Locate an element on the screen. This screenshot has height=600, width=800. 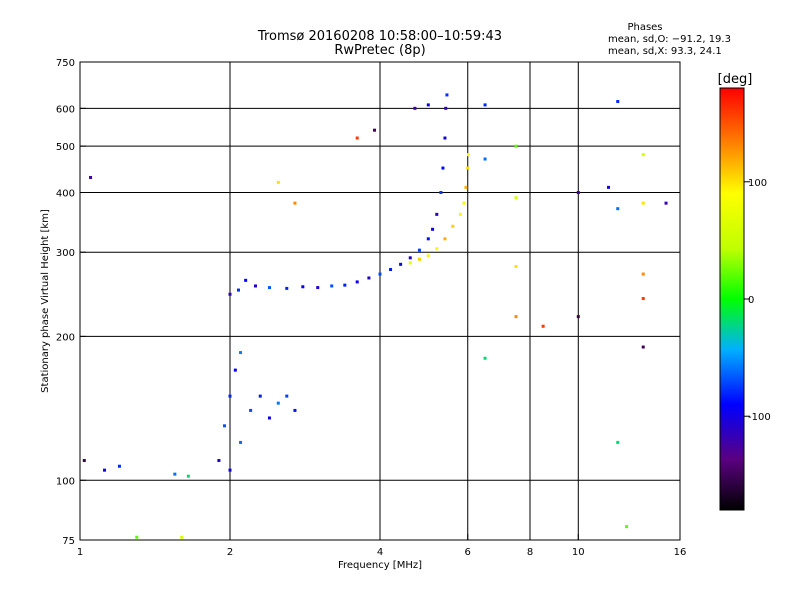
y-tick-label: 400 is located at coordinates (65, 193).